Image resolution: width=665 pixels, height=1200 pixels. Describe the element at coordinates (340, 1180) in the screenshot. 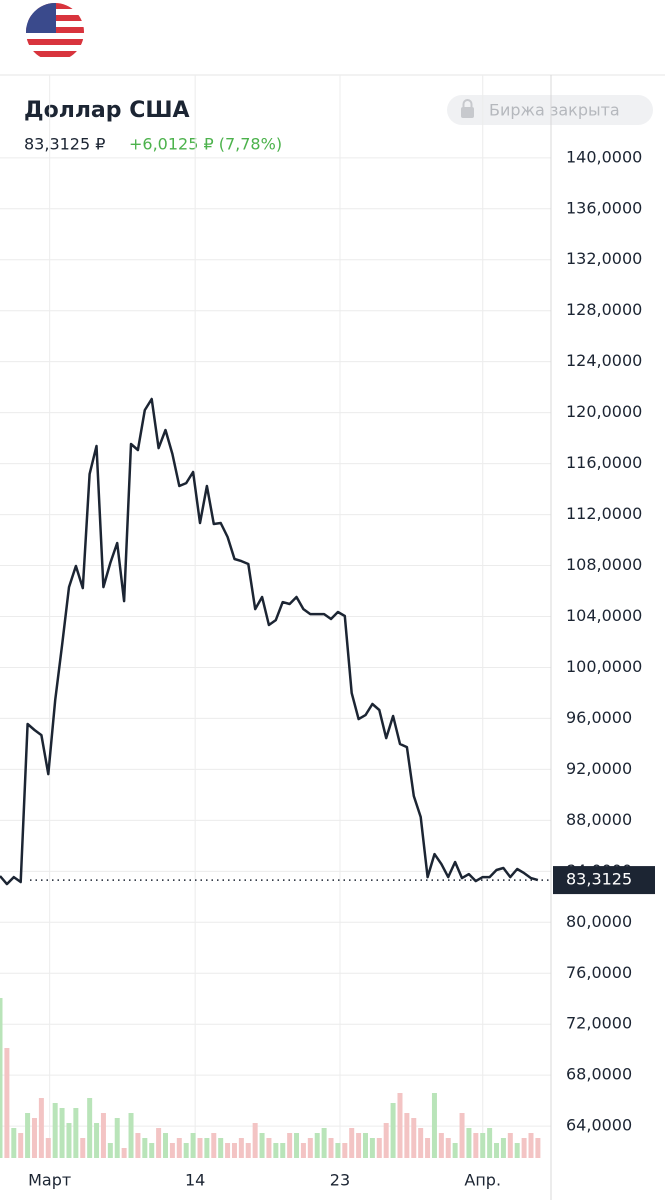

I see `x-tick-label: 23` at that location.